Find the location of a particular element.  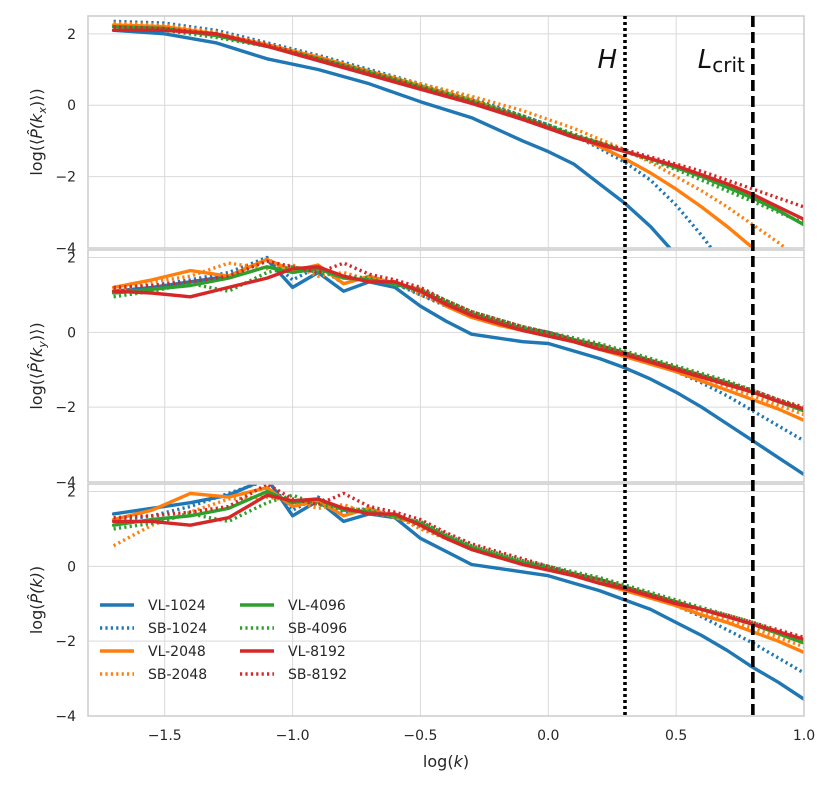

x-tick-label-1: −1.0 is located at coordinates (293, 736).